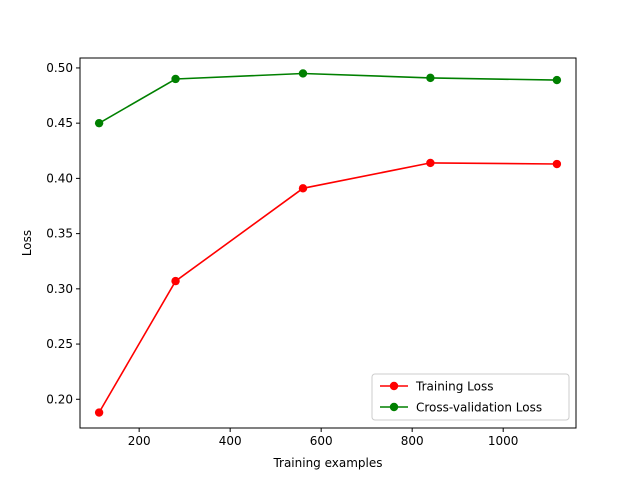 The image size is (640, 484). What do you see at coordinates (59, 289) in the screenshot?
I see `y-tick-label: 0.30` at bounding box center [59, 289].